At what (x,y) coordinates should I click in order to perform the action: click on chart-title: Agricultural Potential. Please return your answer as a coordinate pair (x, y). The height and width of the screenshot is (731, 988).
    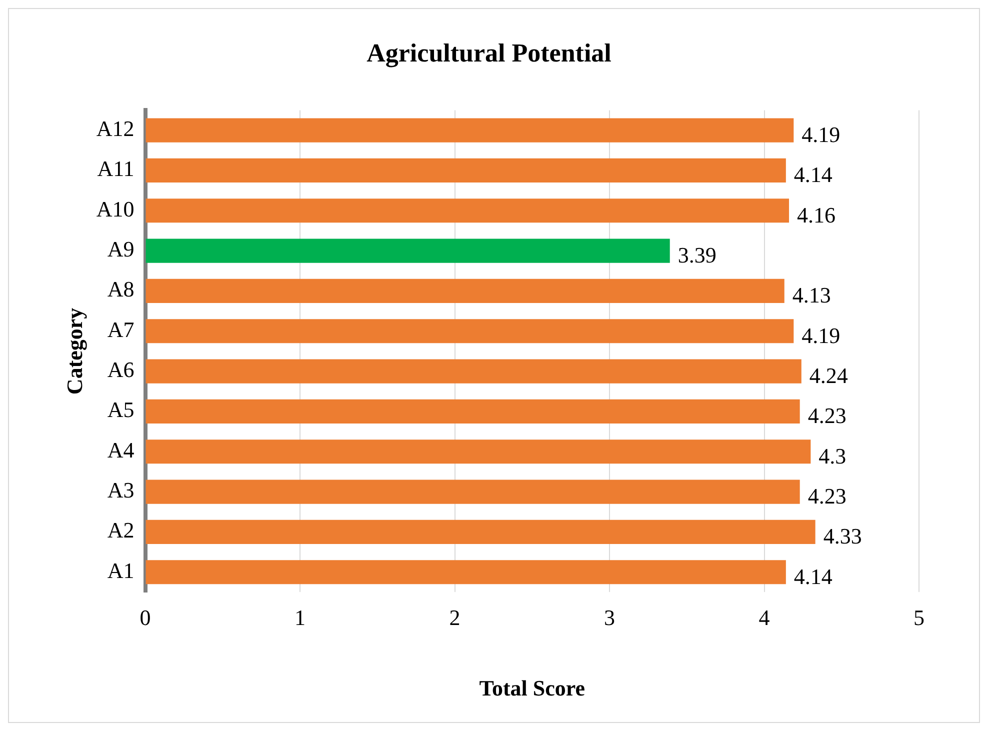
    Looking at the image, I should click on (489, 53).